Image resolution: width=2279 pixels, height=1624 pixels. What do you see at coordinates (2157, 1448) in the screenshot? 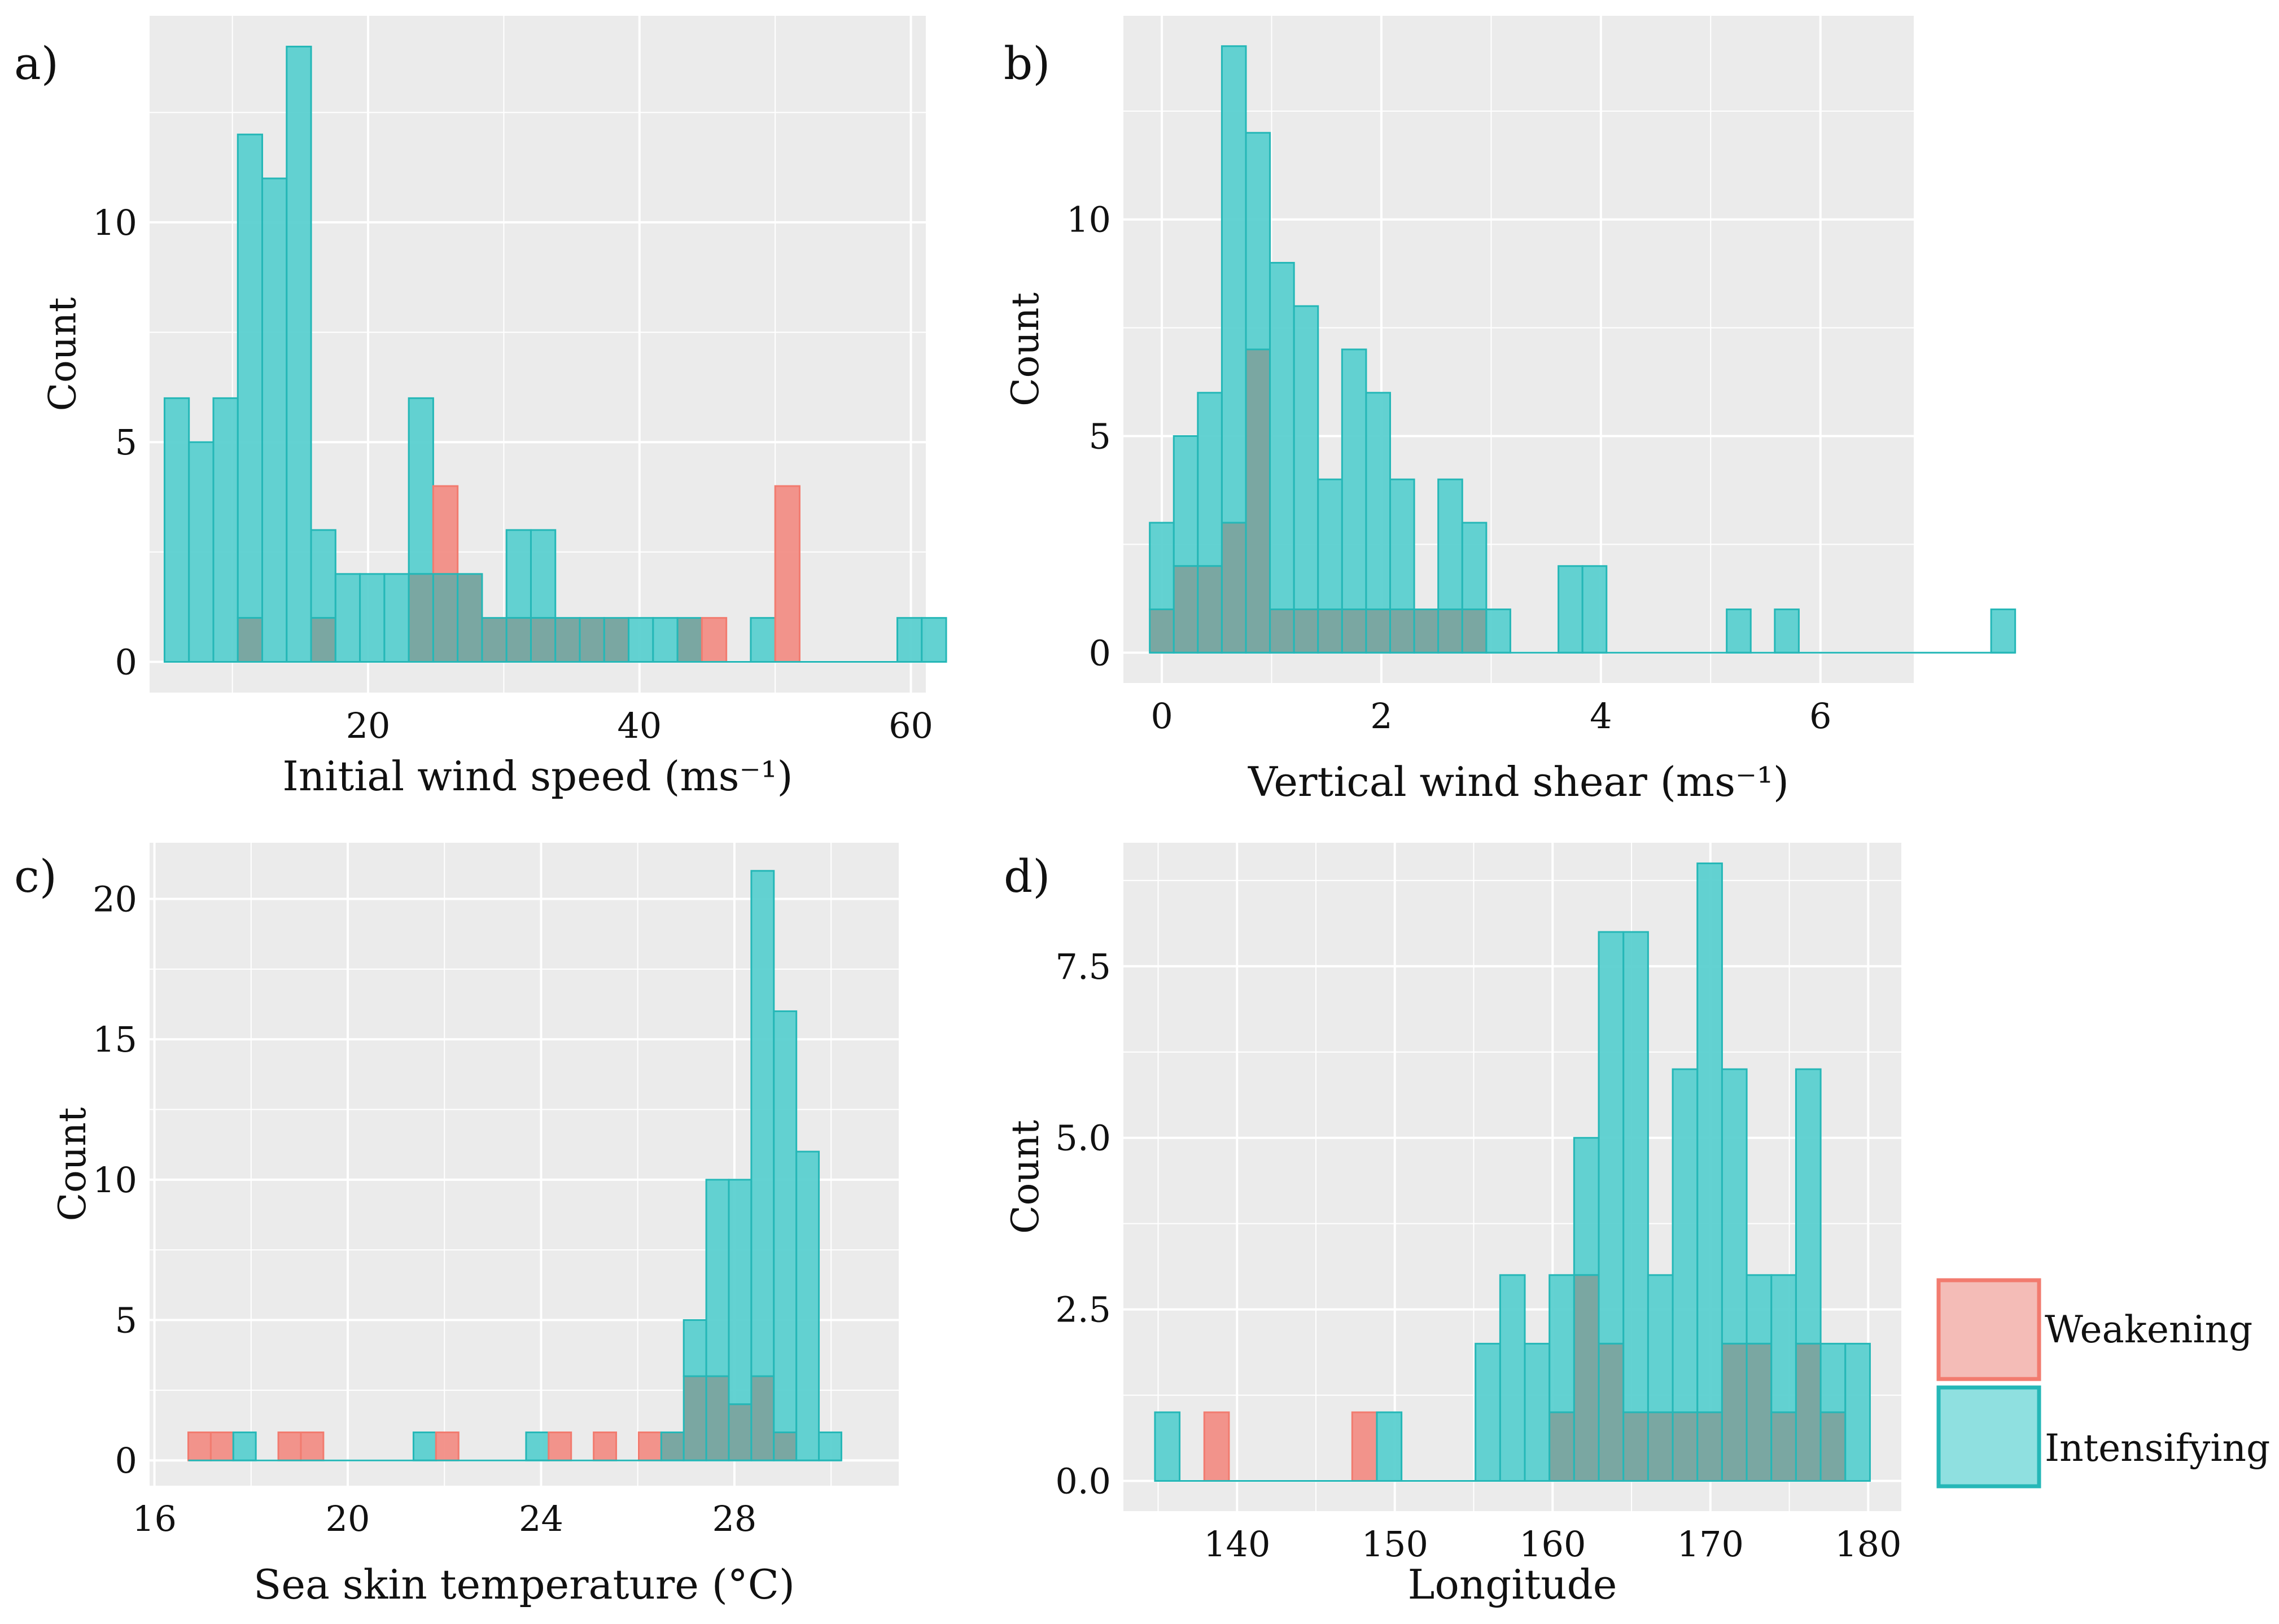
I see `legend-label-intensifying: Intensifying` at bounding box center [2157, 1448].